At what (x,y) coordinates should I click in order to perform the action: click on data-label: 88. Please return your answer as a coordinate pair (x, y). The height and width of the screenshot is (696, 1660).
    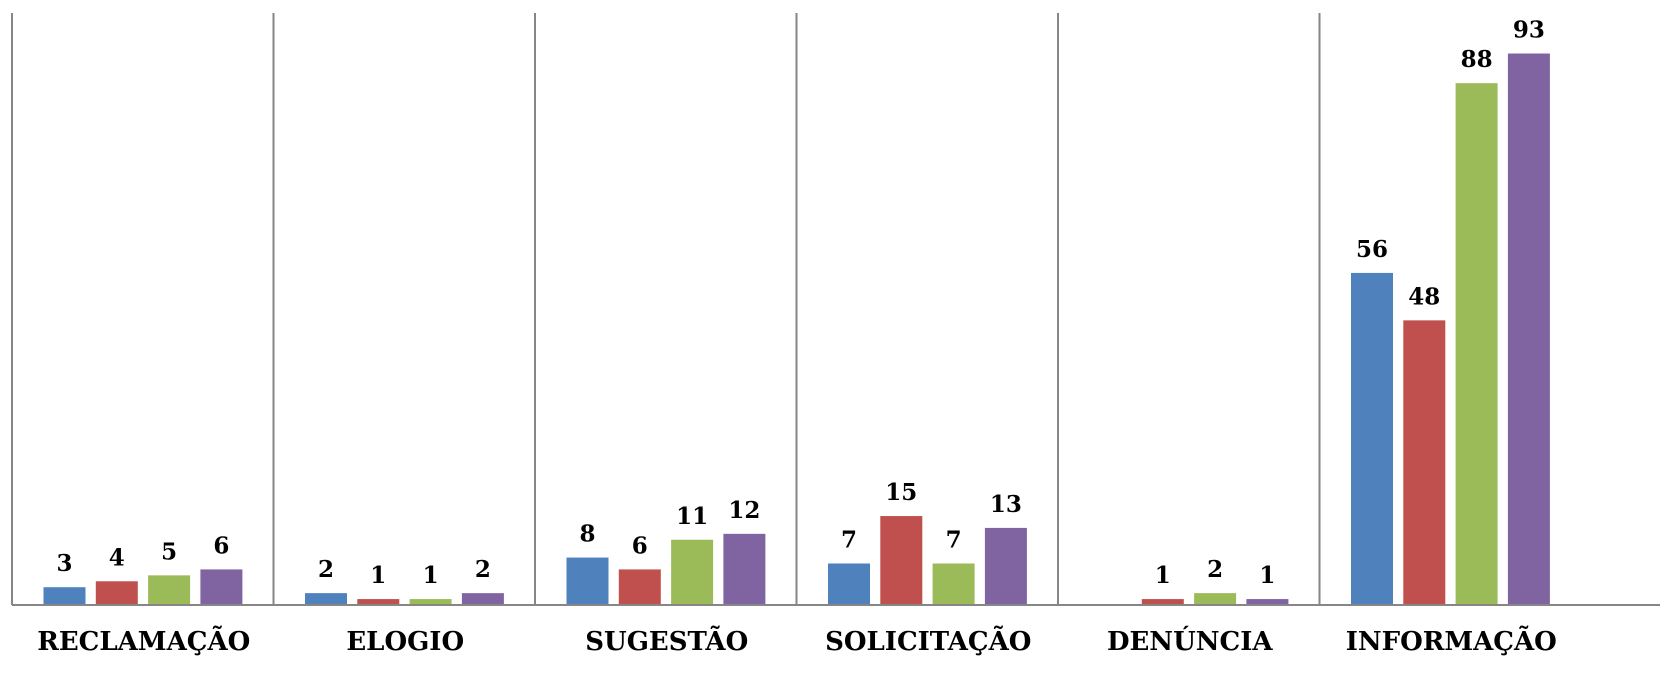
    Looking at the image, I should click on (1477, 59).